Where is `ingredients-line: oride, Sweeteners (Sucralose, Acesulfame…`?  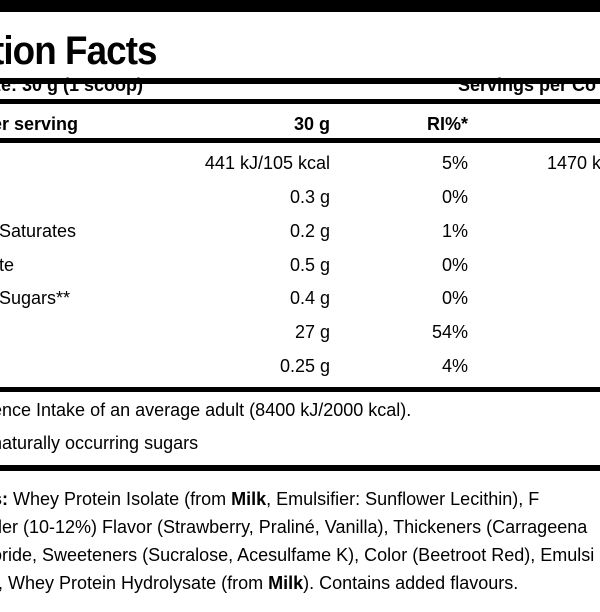
ingredients-line: oride, Sweeteners (Sucralose, Acesulfame… is located at coordinates (297, 555).